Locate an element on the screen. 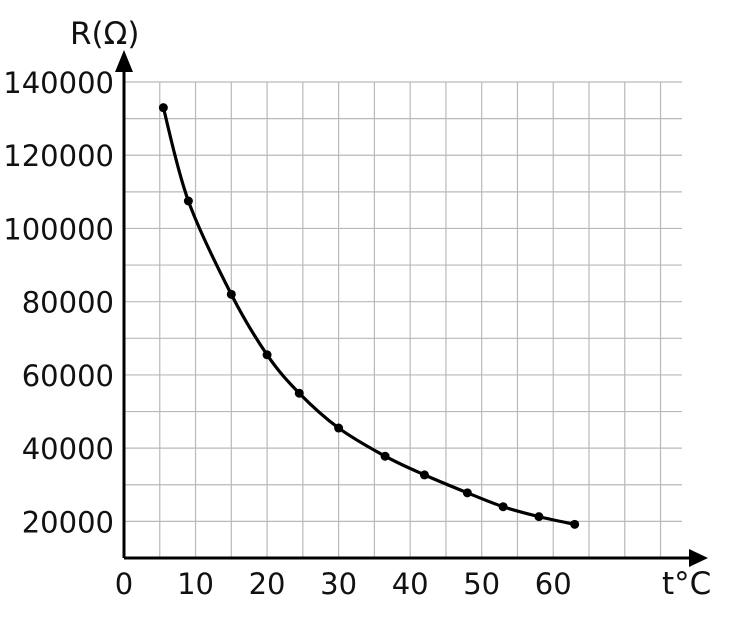 This screenshot has height=627, width=731. y-axis-arrow-icon is located at coordinates (124, 61).